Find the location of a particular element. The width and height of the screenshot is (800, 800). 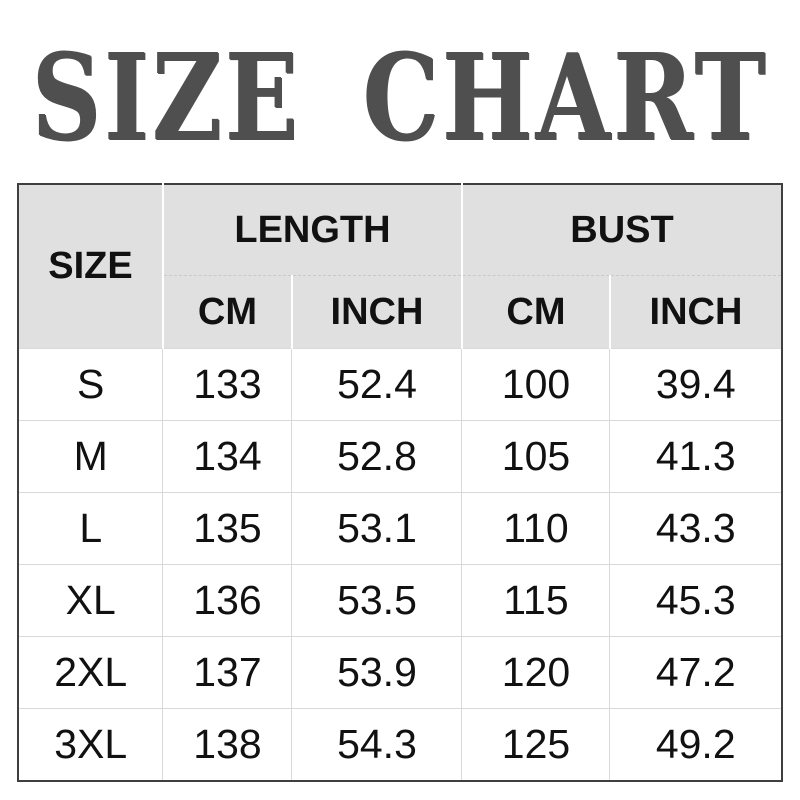

header-cell-bust: BUST is located at coordinates (621, 230).